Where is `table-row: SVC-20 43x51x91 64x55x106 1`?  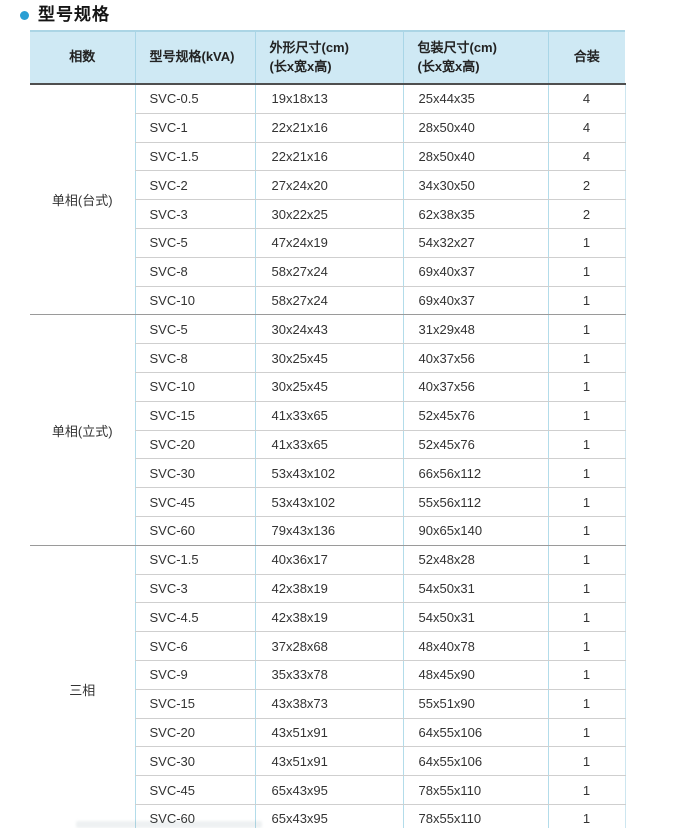
table-row: SVC-20 43x51x91 64x55x106 1 is located at coordinates (328, 733).